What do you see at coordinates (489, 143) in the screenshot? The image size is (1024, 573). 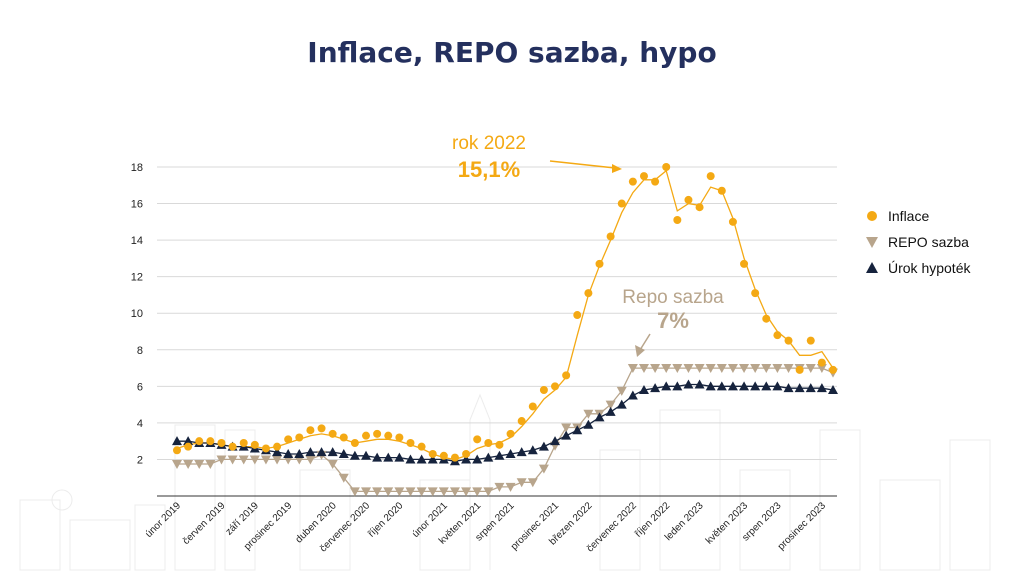 I see `inflation-annotation-line1: rok 2022` at bounding box center [489, 143].